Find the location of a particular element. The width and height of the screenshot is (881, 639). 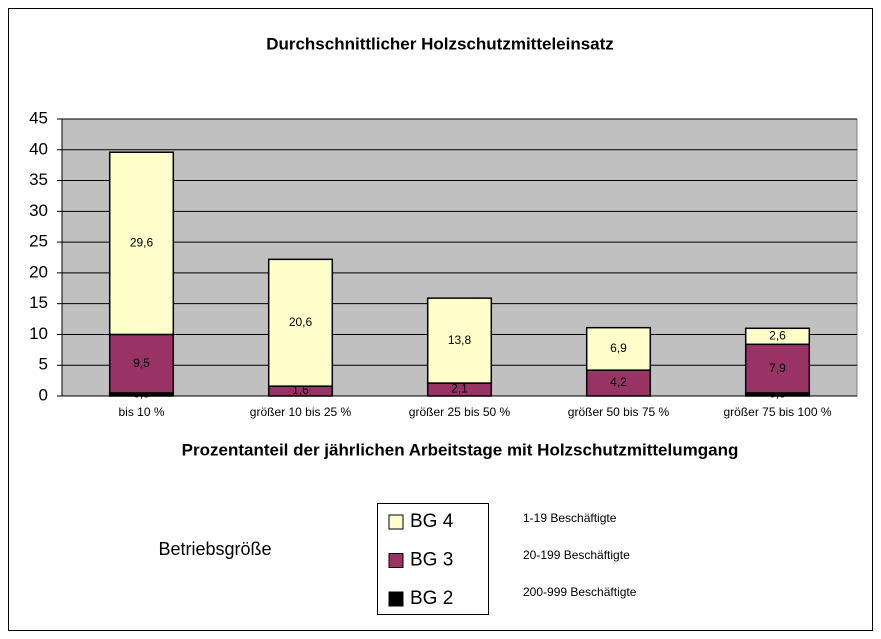

legend-label: BG 4 is located at coordinates (432, 521).